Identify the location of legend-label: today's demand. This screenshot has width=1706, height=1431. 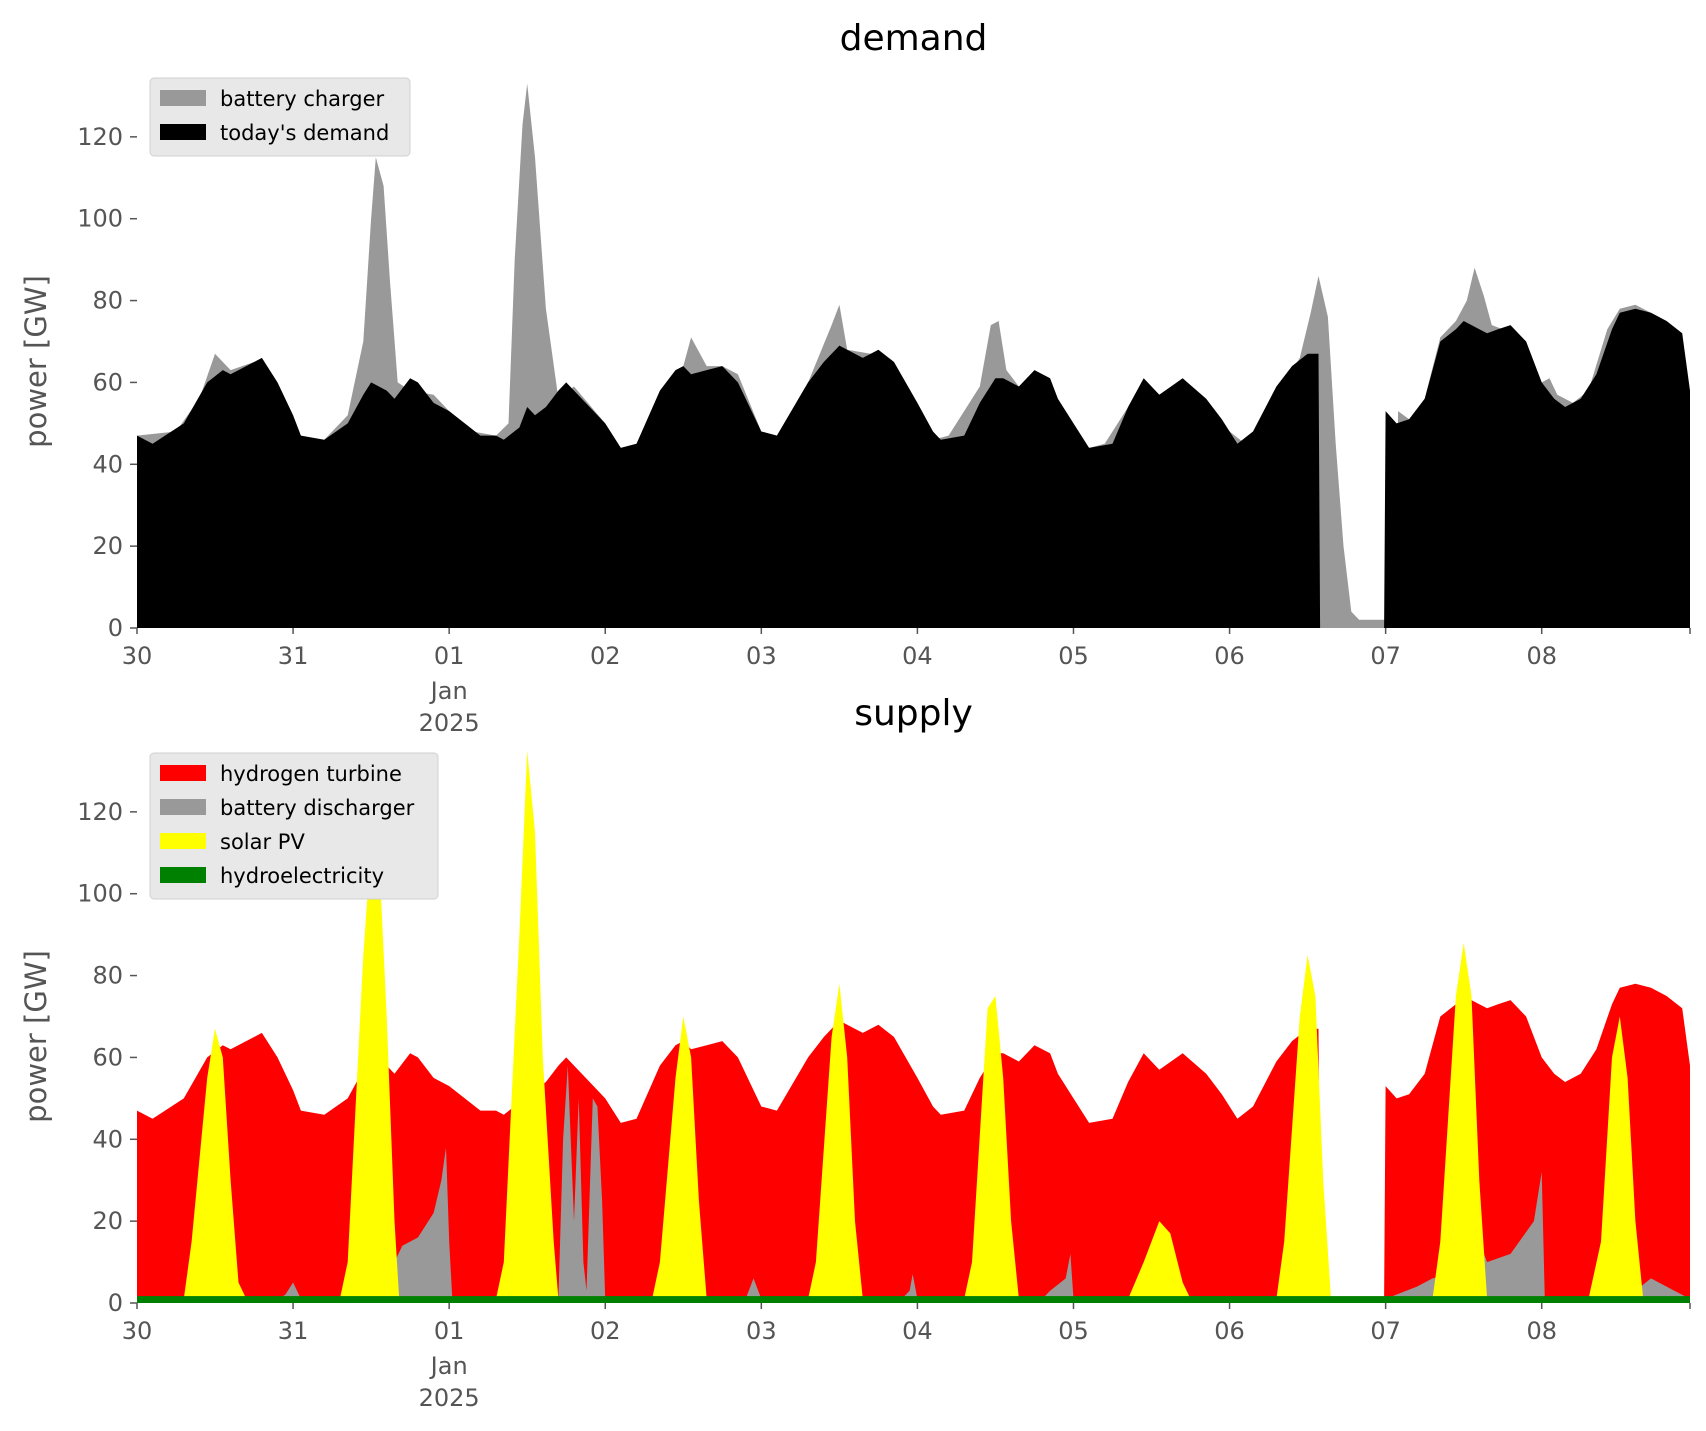
(304, 133).